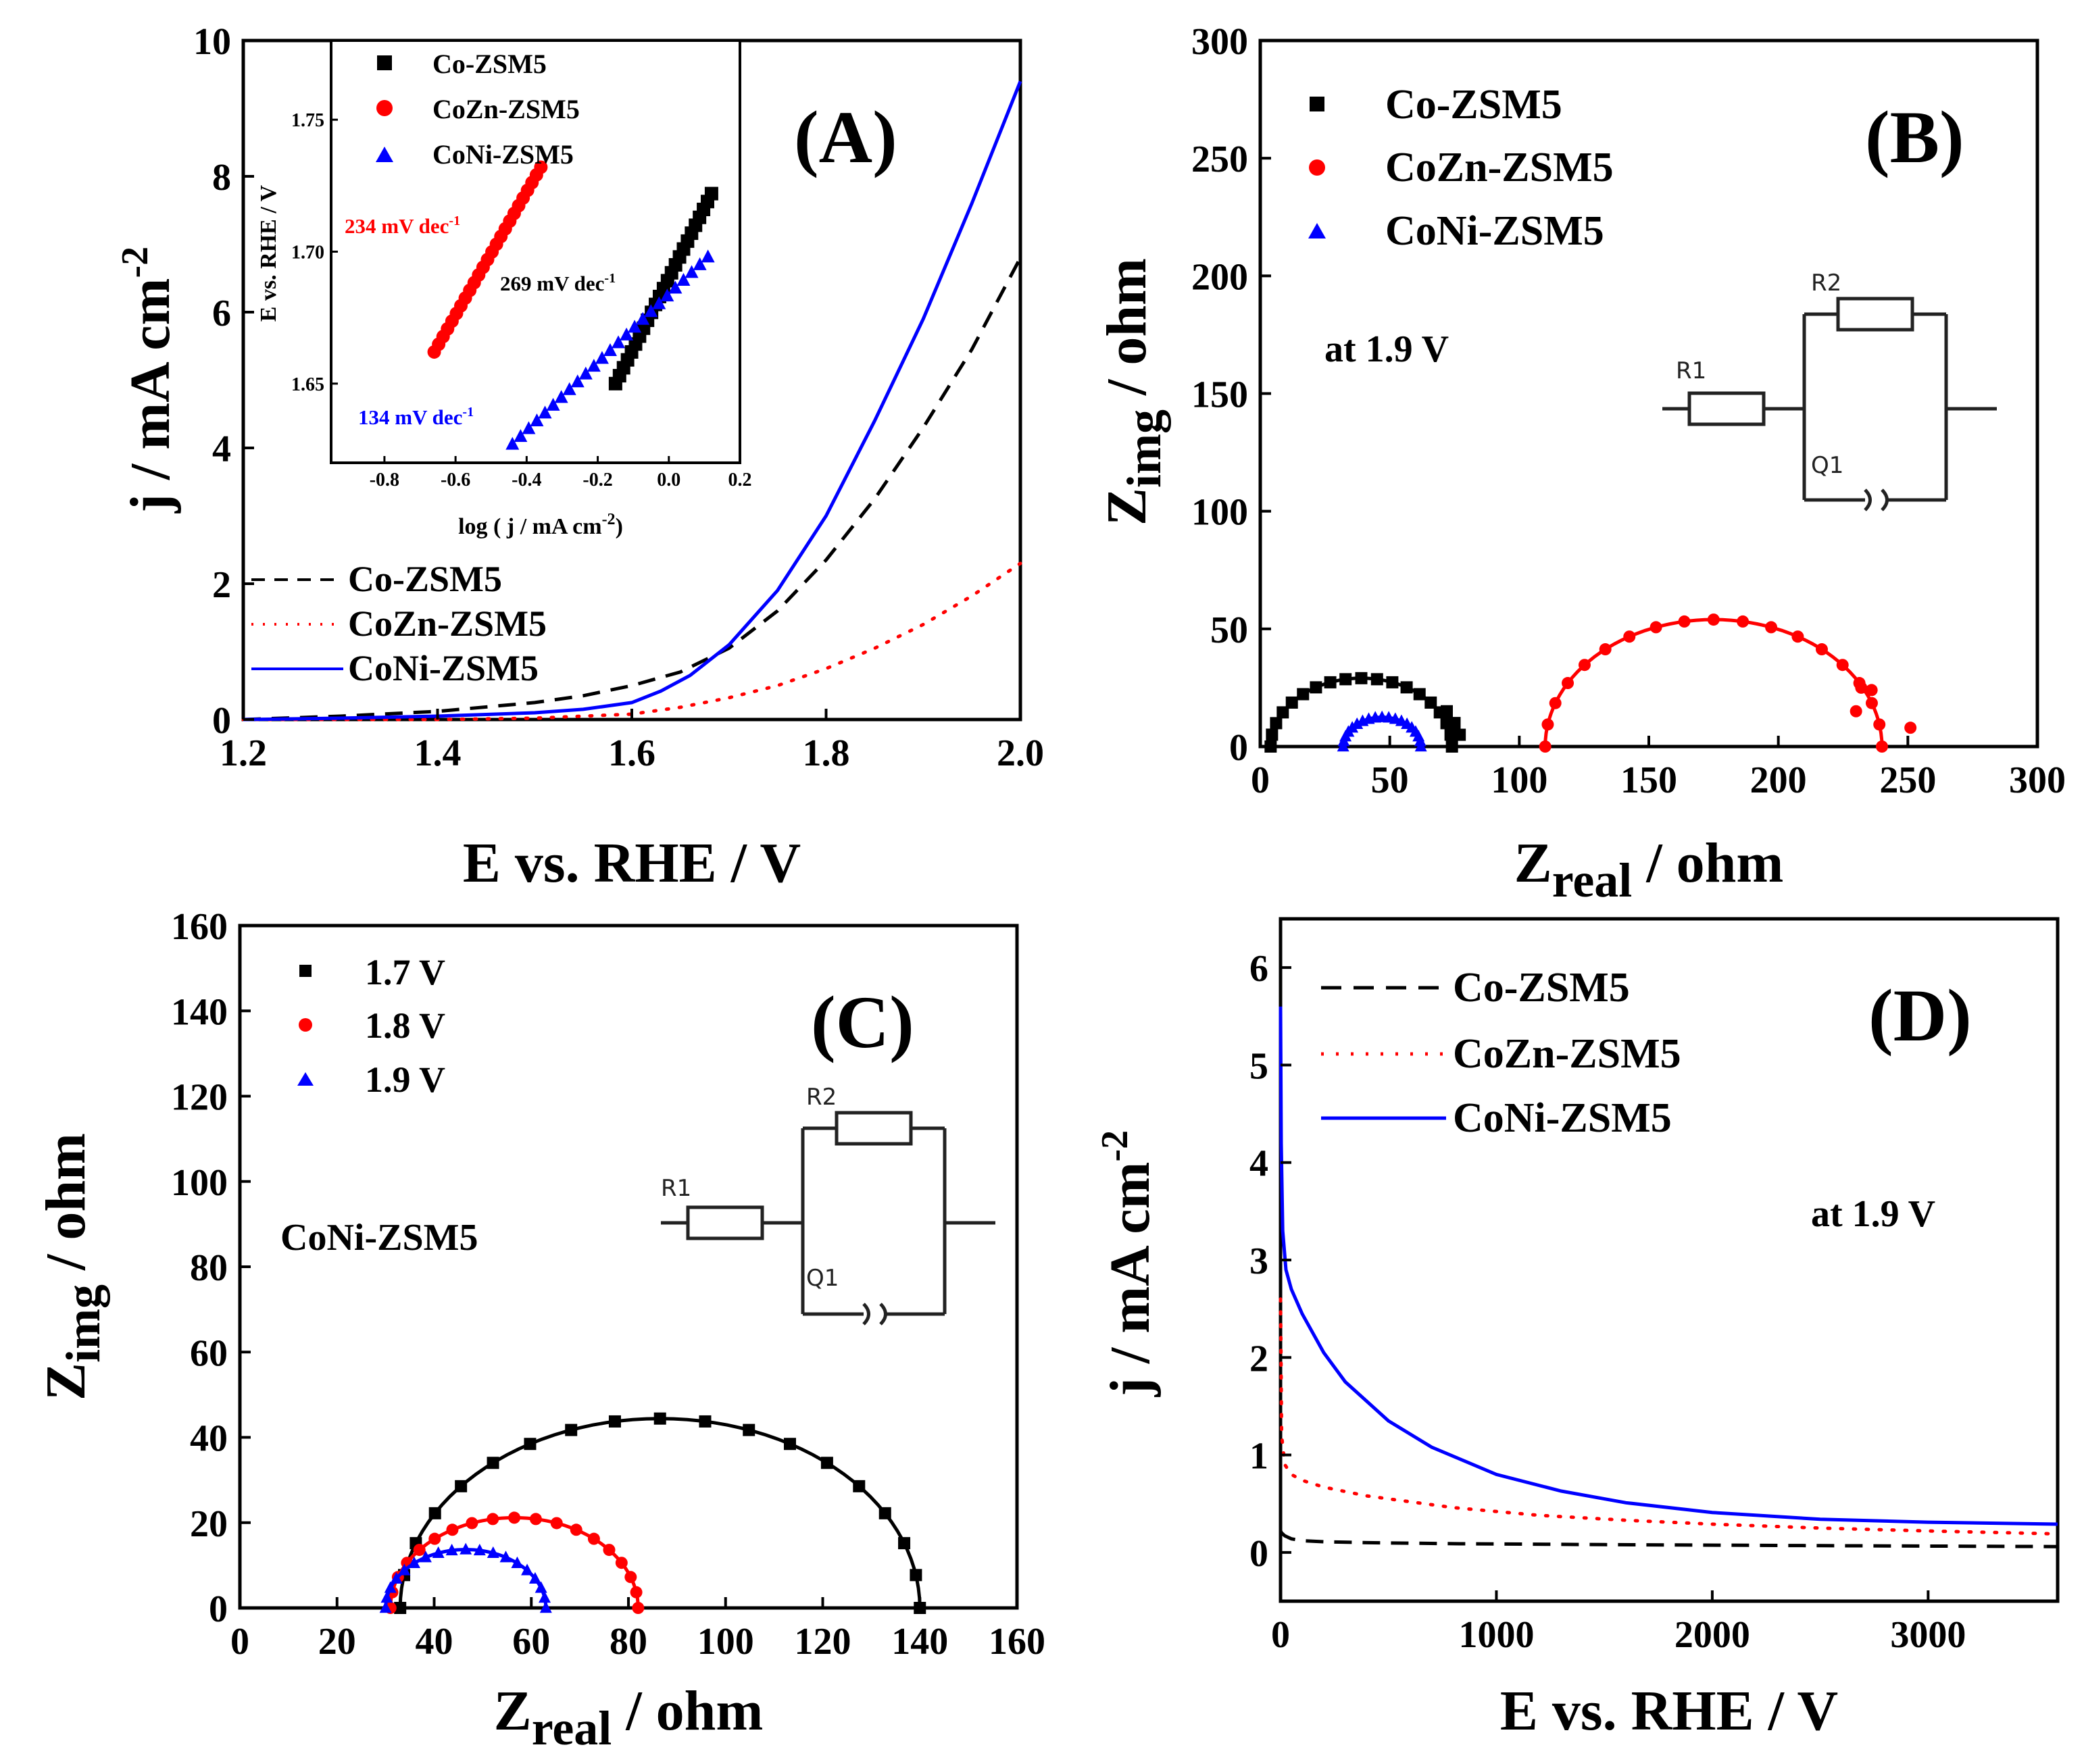 The height and width of the screenshot is (1764, 2084). I want to click on panel-a-y-label-main: j / mA cm, so click(150, 396).